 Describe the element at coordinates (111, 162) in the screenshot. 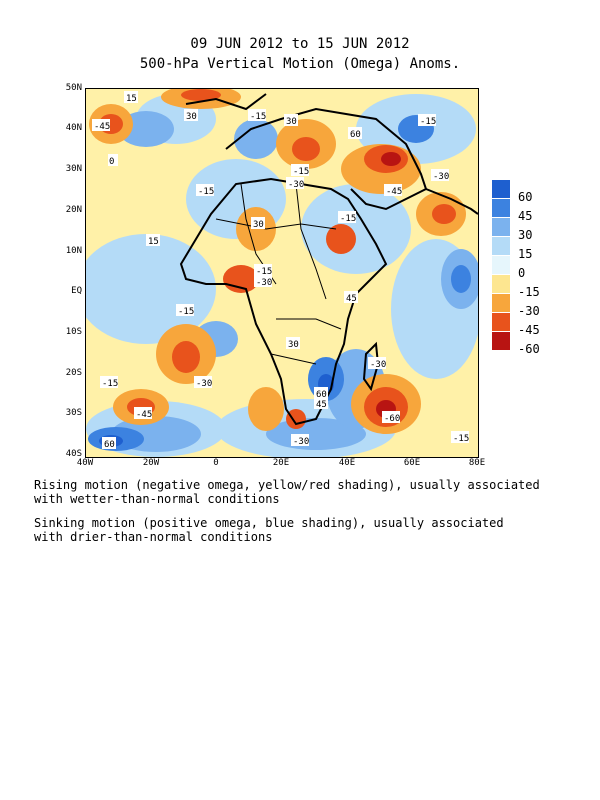

I see `contour-label-0-a: 0` at that location.